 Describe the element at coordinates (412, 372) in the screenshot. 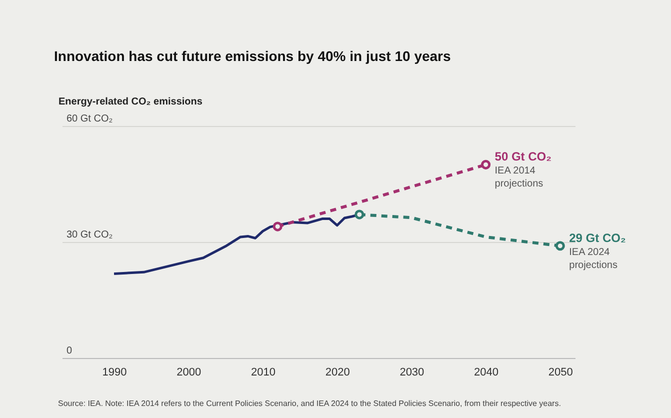

I see `x-tick-label: 2030` at that location.